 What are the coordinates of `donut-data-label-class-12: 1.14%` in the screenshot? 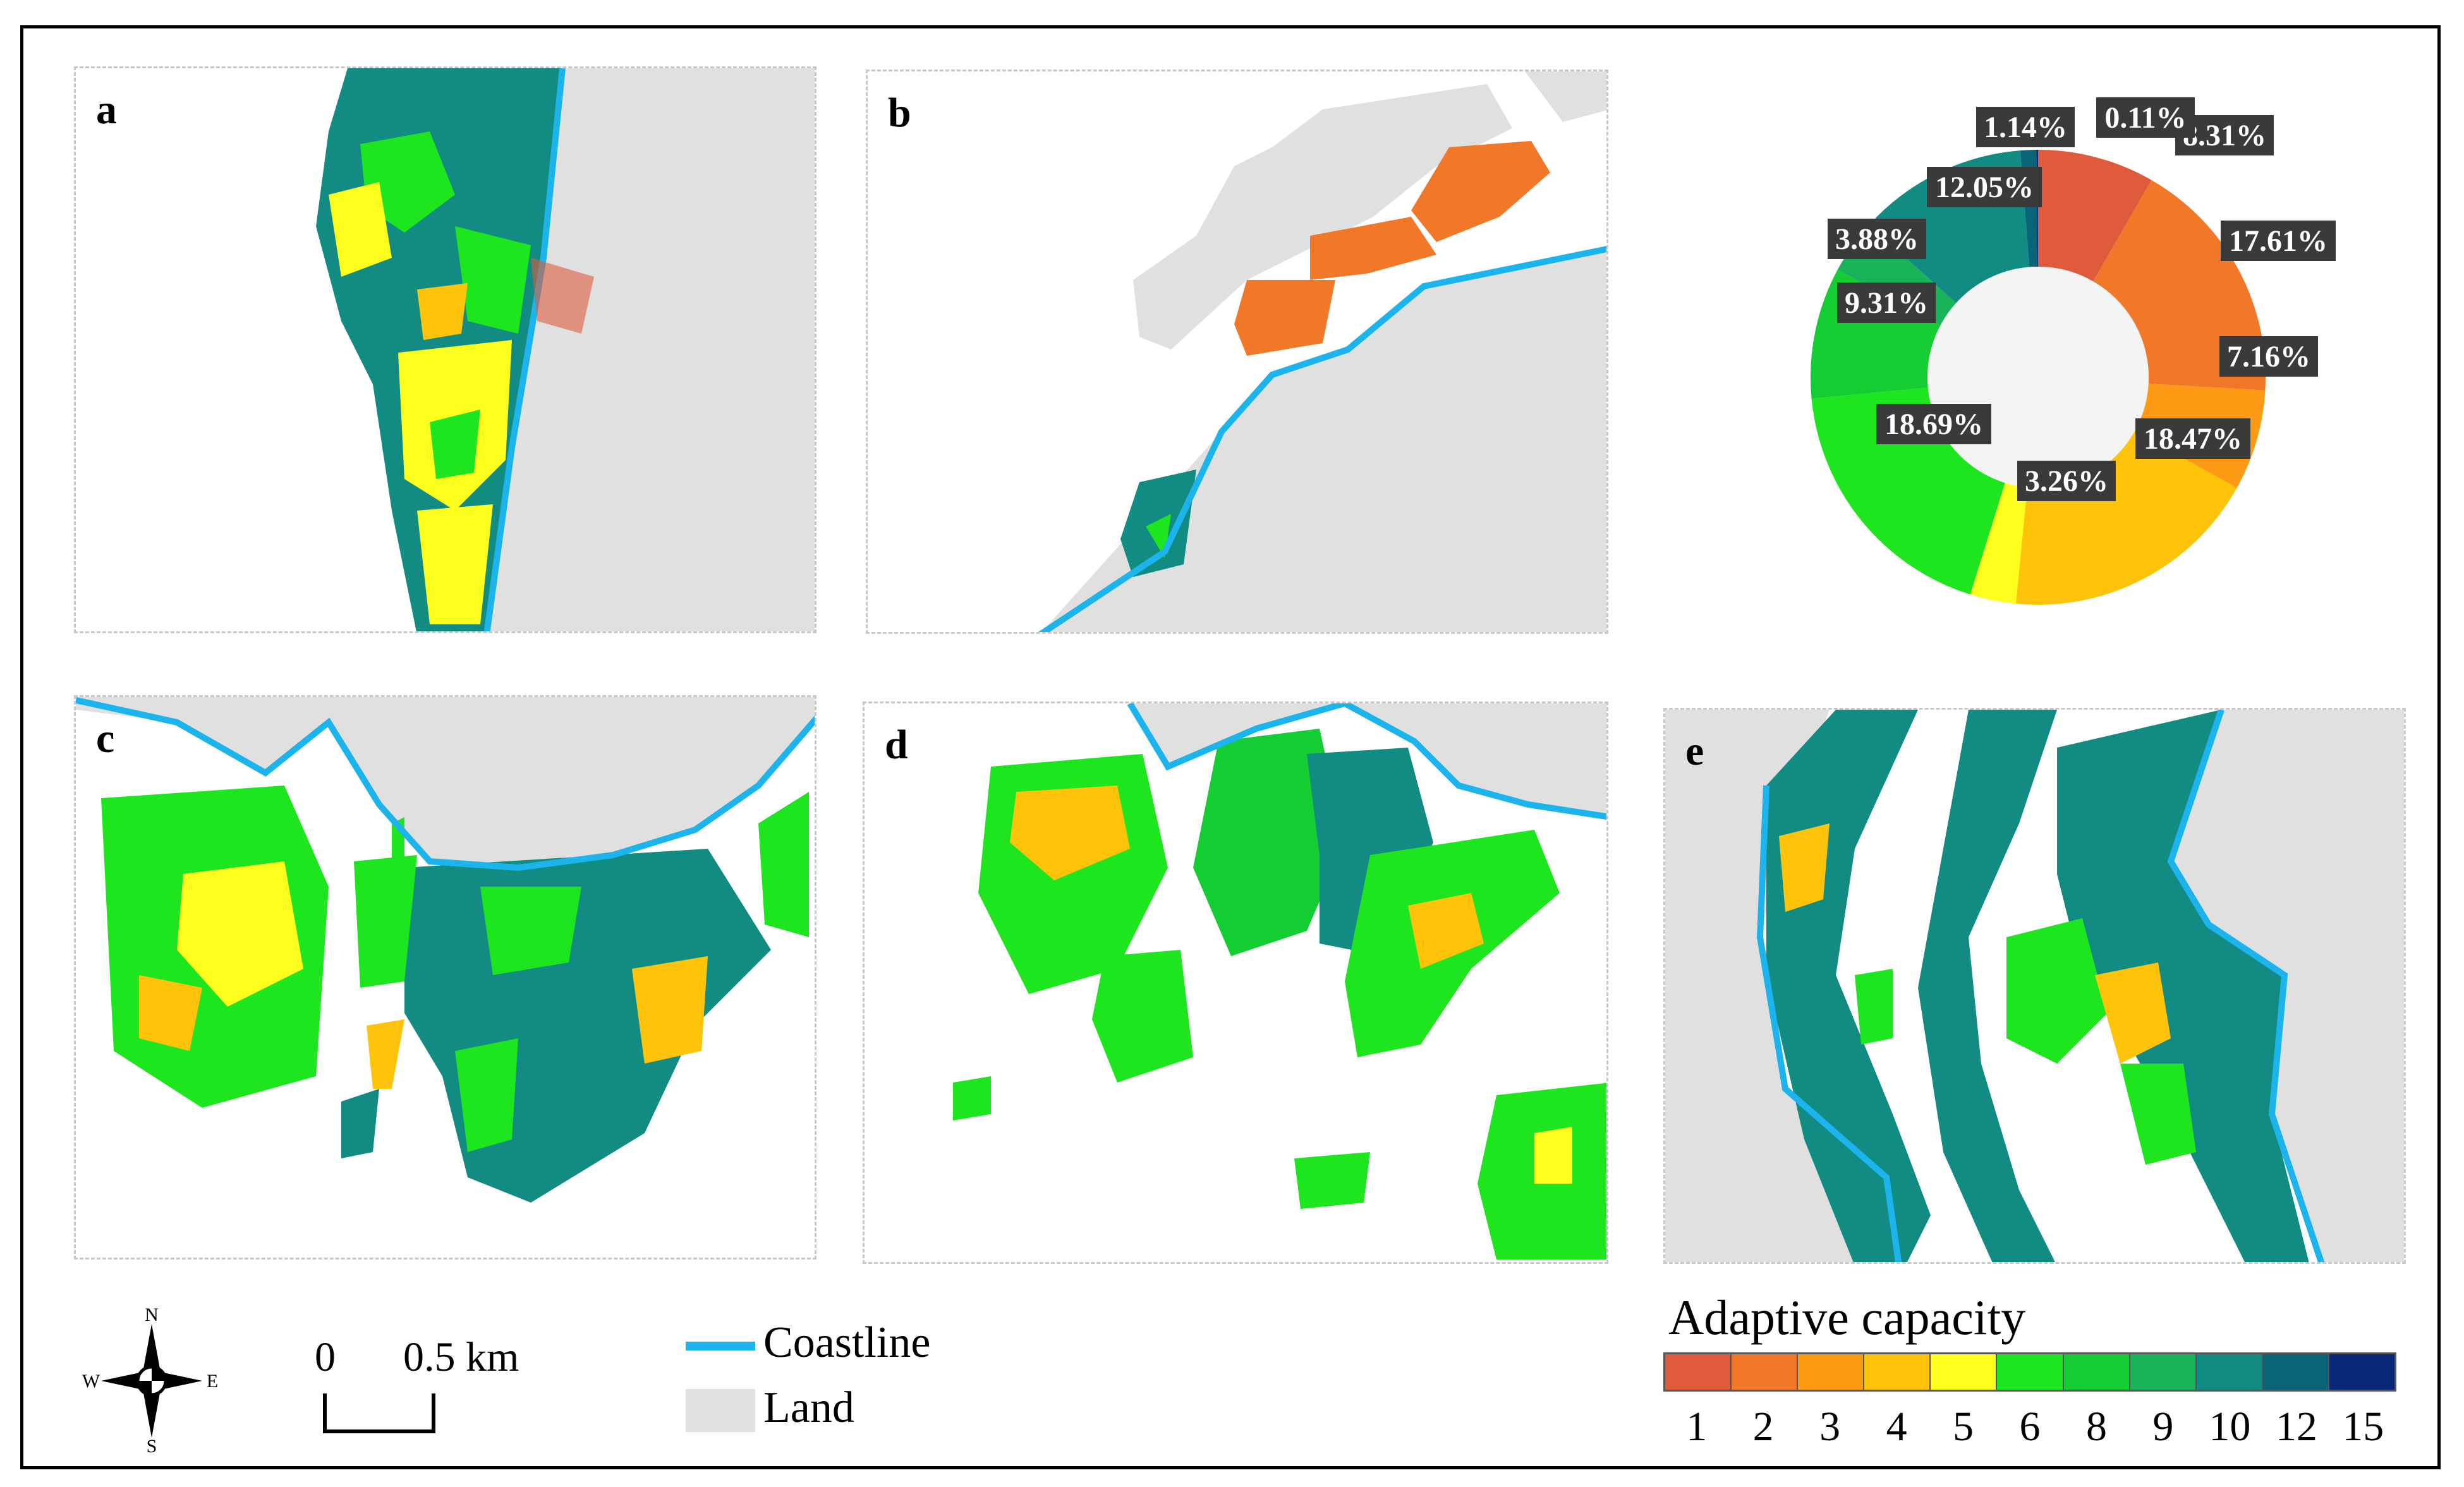 It's located at (2025, 127).